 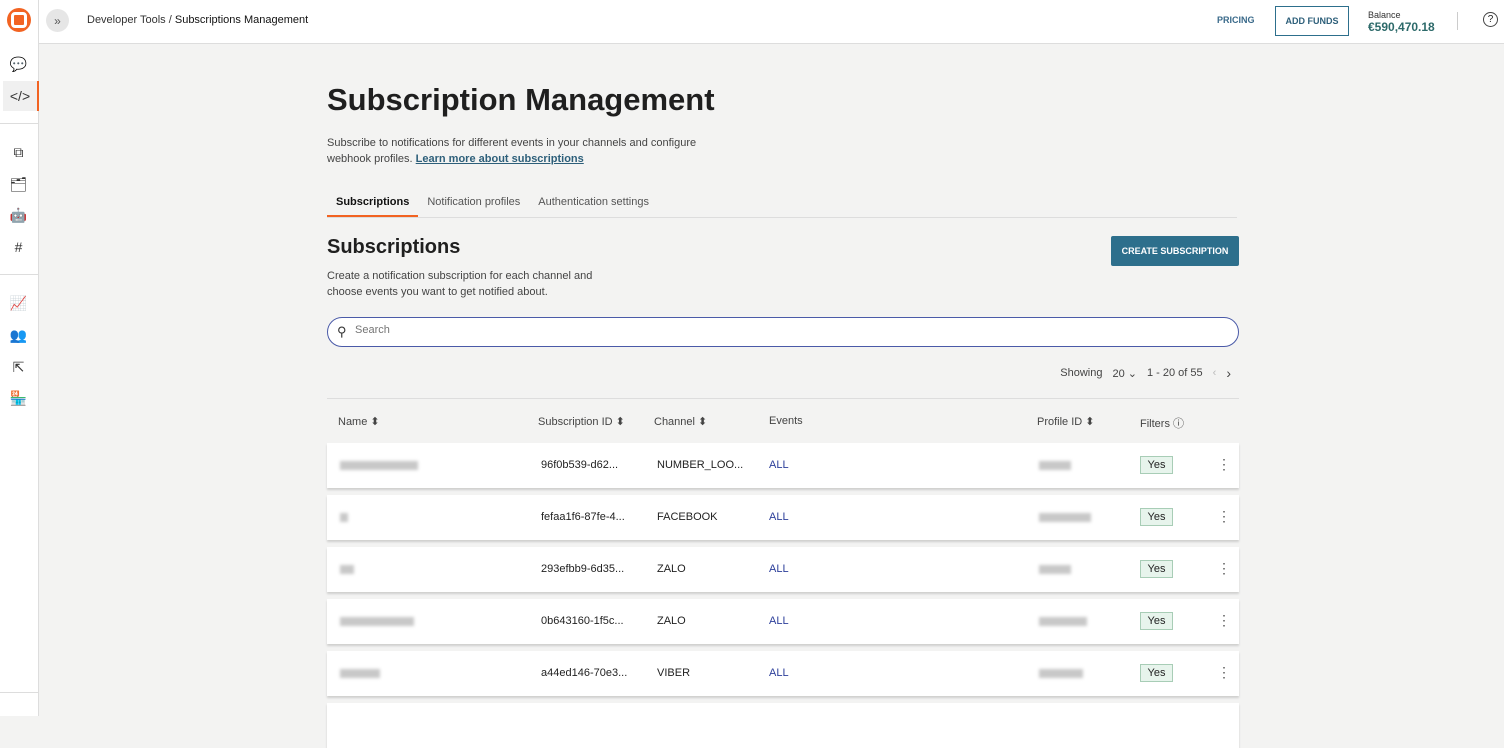 I want to click on table-row: fefaa1f6-87fe-4... FACEBOOK ALL Yes ⋮, so click(x=783, y=517).